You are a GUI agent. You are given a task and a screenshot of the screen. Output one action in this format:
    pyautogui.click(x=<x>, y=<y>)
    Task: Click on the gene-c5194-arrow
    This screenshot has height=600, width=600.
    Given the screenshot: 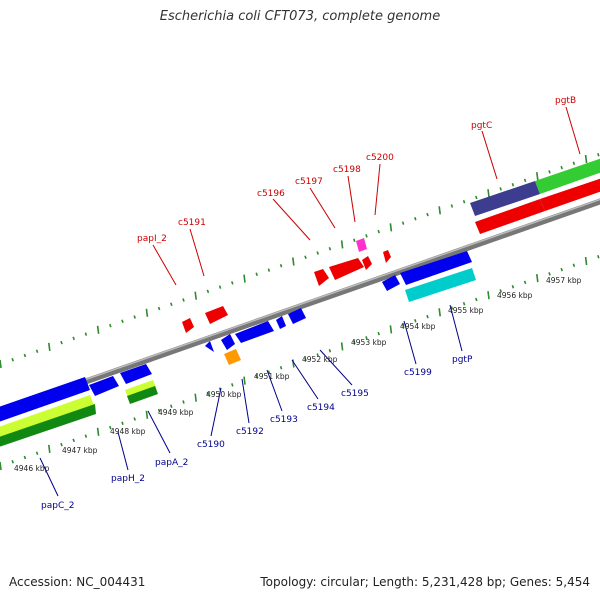 What is the action you would take?
    pyautogui.click(x=281, y=322)
    